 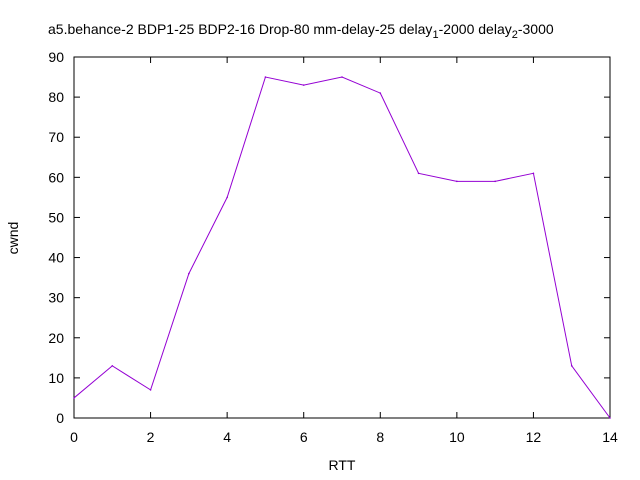 I want to click on y-tick-label: 50, so click(x=56, y=217).